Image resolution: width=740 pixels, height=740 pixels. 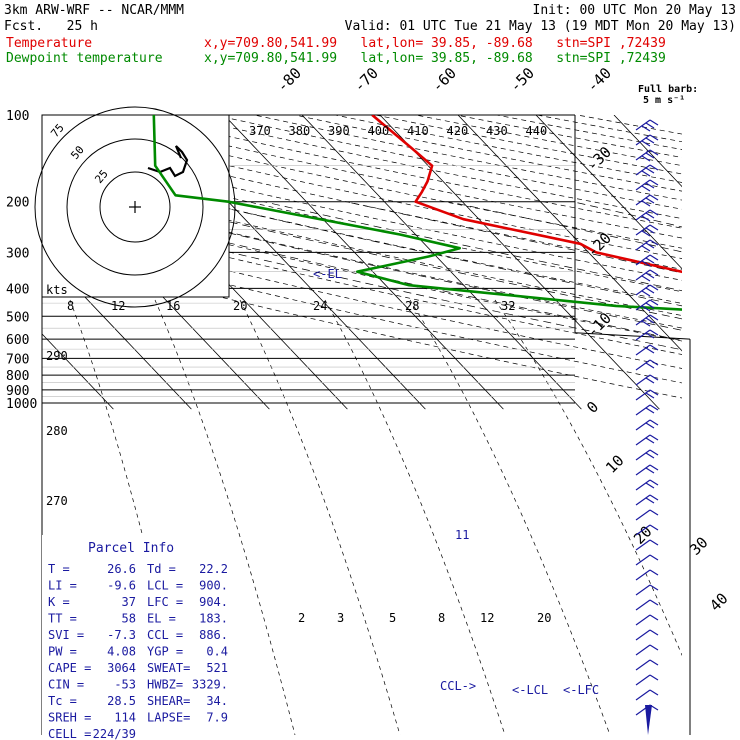 What do you see at coordinates (668, 89) in the screenshot?
I see `barb-legend-title: Full barb:` at bounding box center [668, 89].